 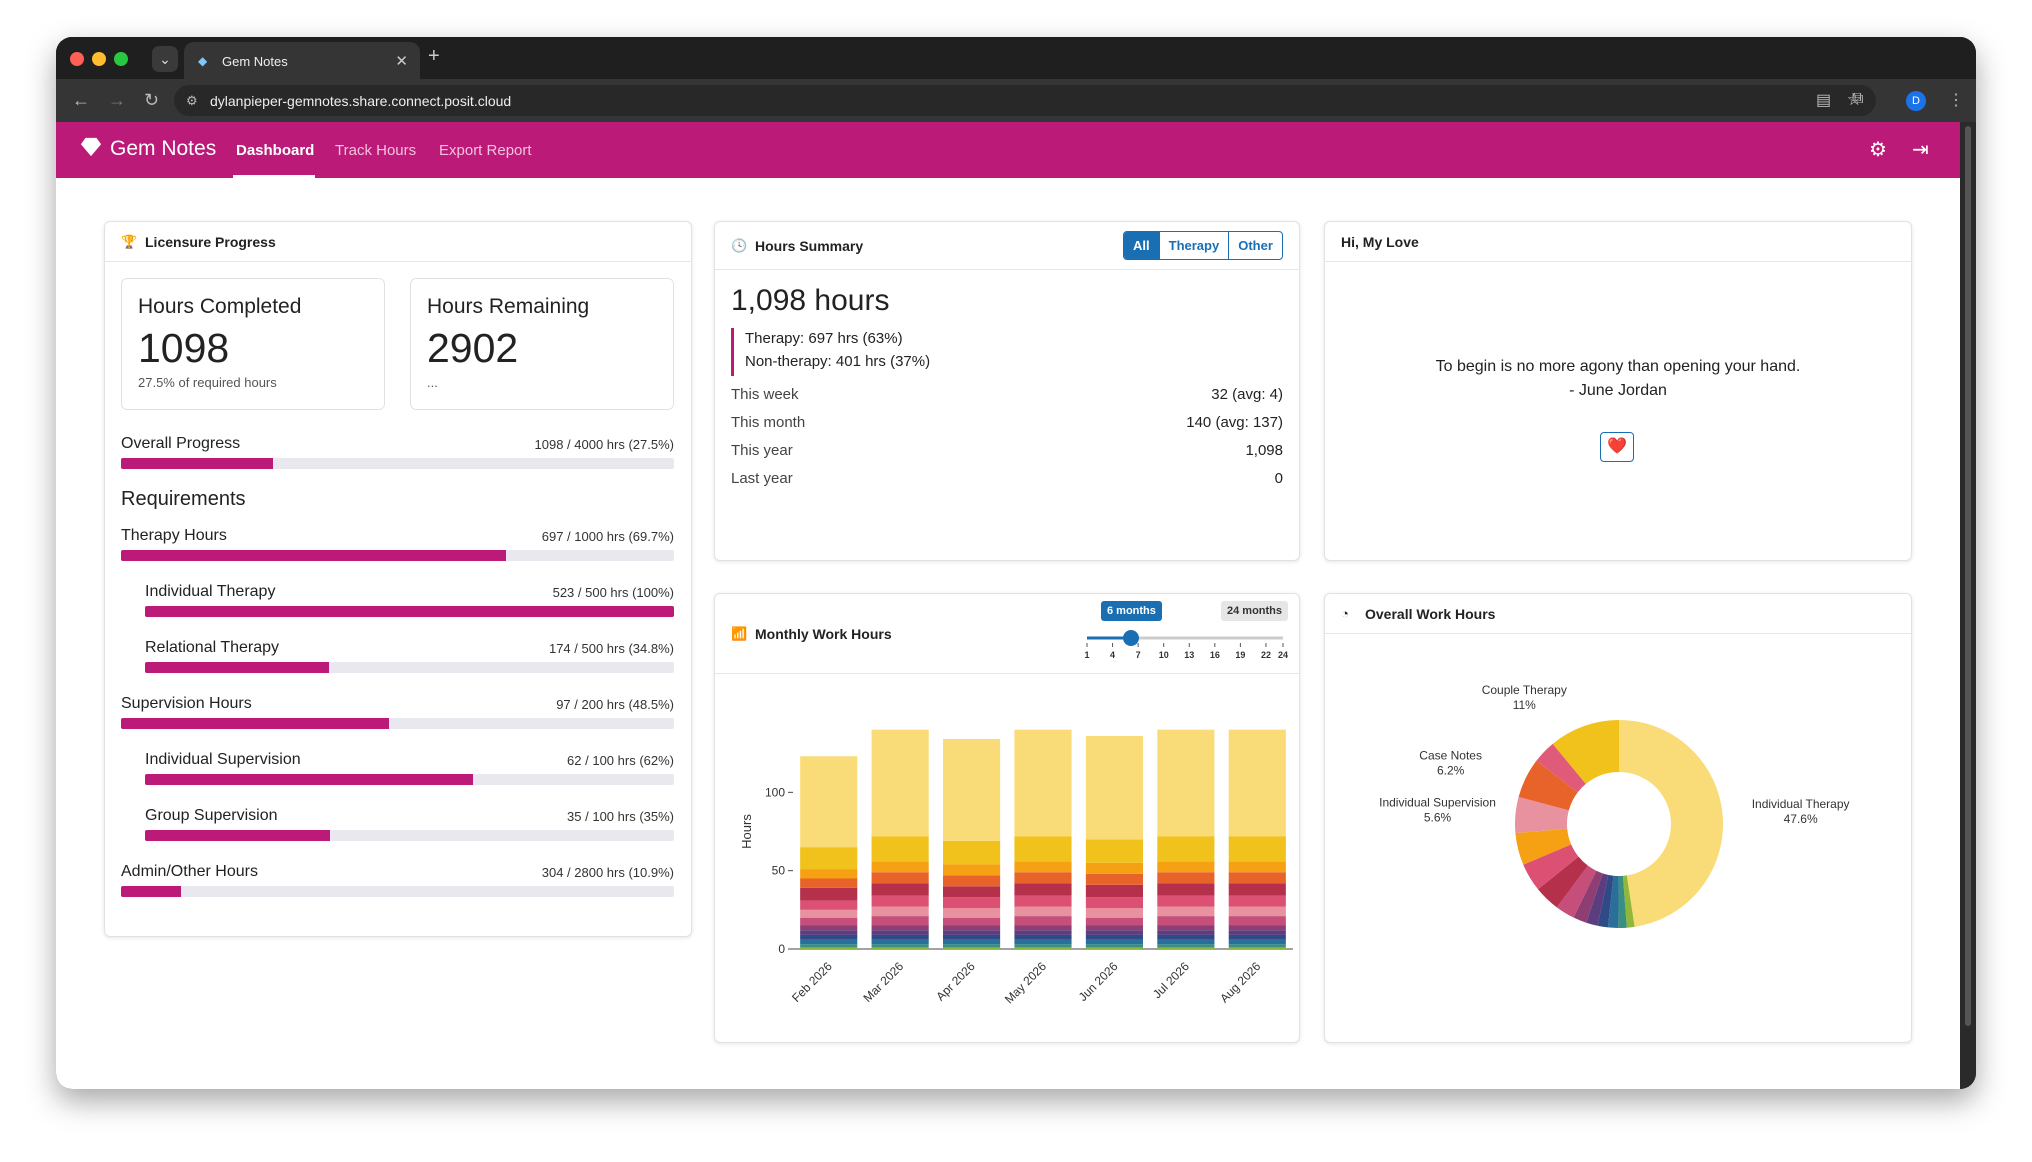 What do you see at coordinates (1956, 100) in the screenshot?
I see `browser-menu-icon: ⋮` at bounding box center [1956, 100].